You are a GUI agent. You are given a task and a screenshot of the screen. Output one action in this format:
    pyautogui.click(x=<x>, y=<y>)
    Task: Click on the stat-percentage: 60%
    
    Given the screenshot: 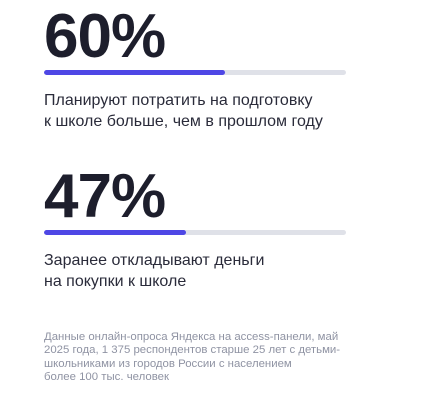 What is the action you would take?
    pyautogui.click(x=105, y=36)
    